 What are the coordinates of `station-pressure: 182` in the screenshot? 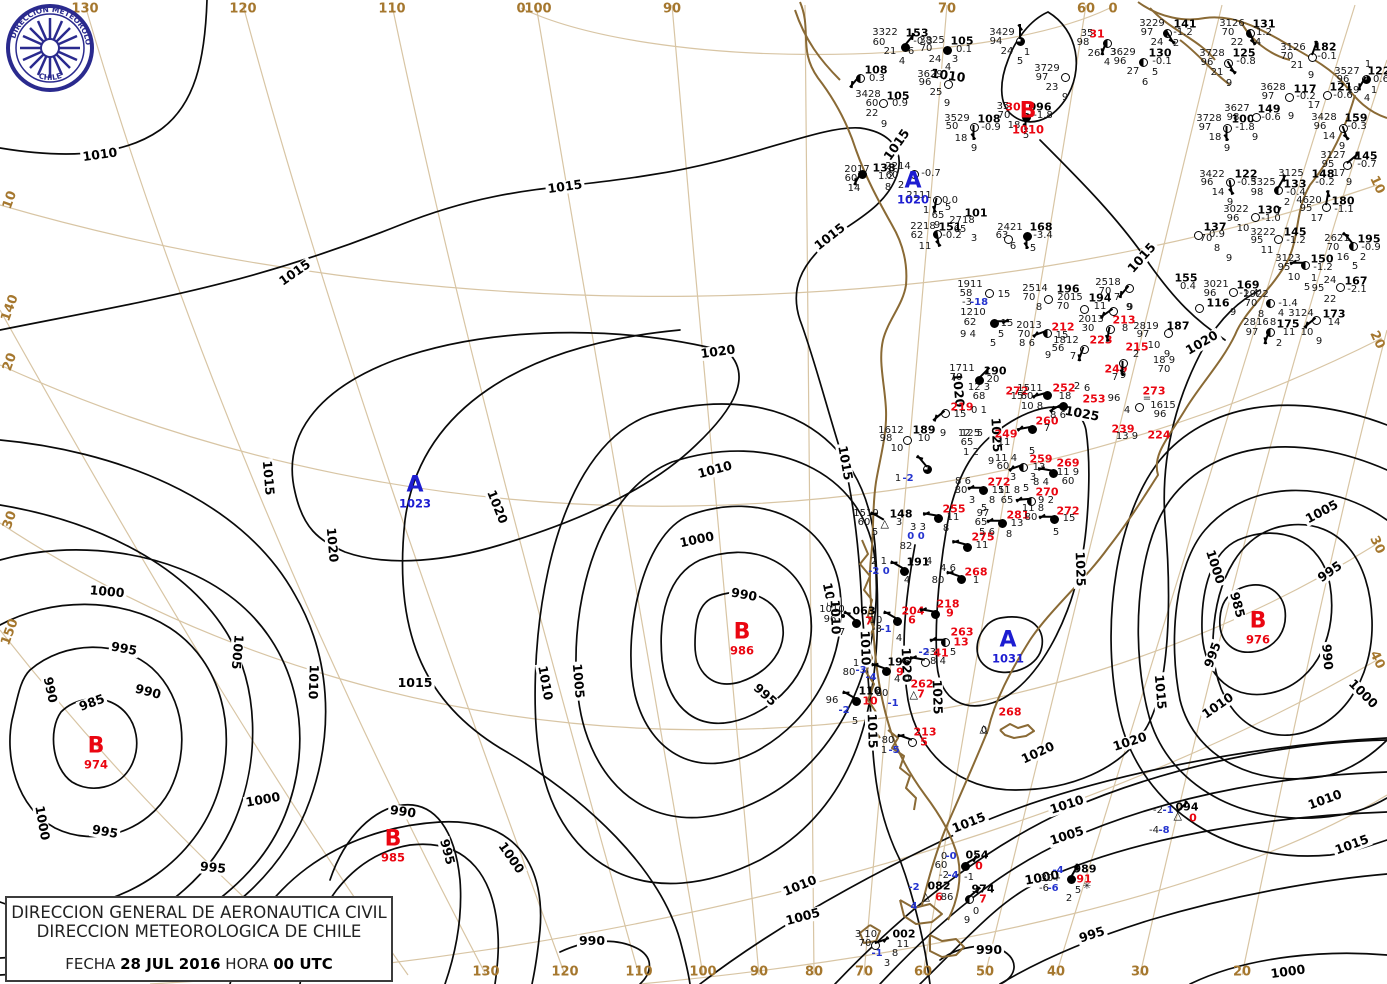 It's located at (1325, 47).